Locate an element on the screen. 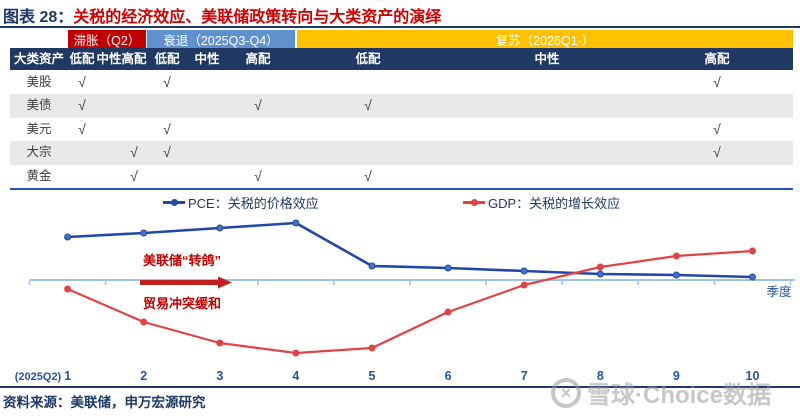 This screenshot has height=416, width=800. col-label-phase3-1: 低配 is located at coordinates (368, 59).